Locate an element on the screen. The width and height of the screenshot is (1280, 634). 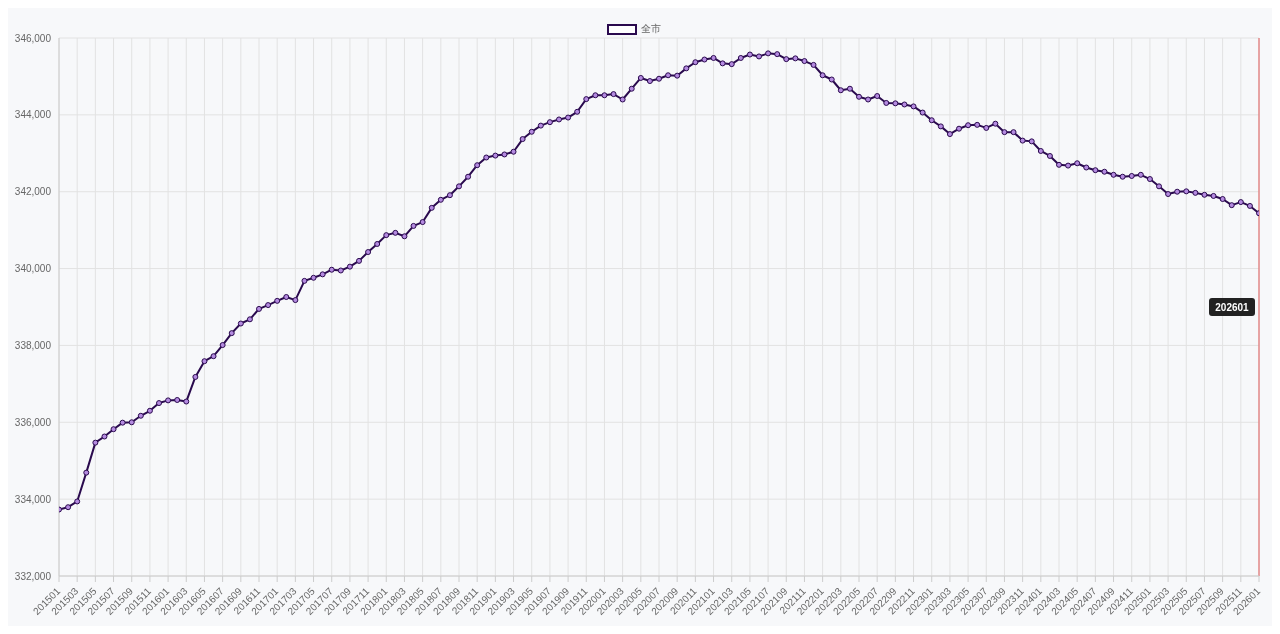
y-tick-label: 344,000 is located at coordinates (33, 115).